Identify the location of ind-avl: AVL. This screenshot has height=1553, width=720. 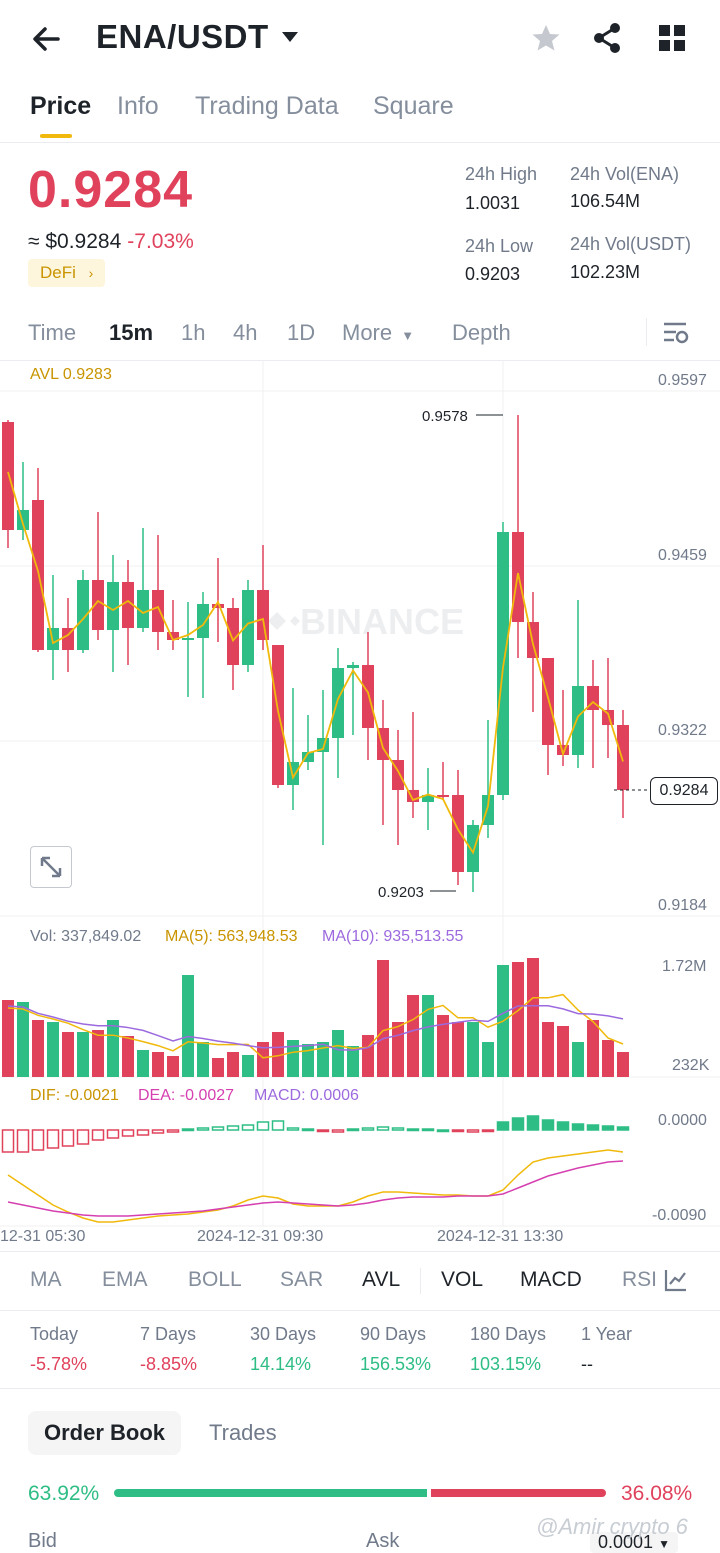
(381, 1279).